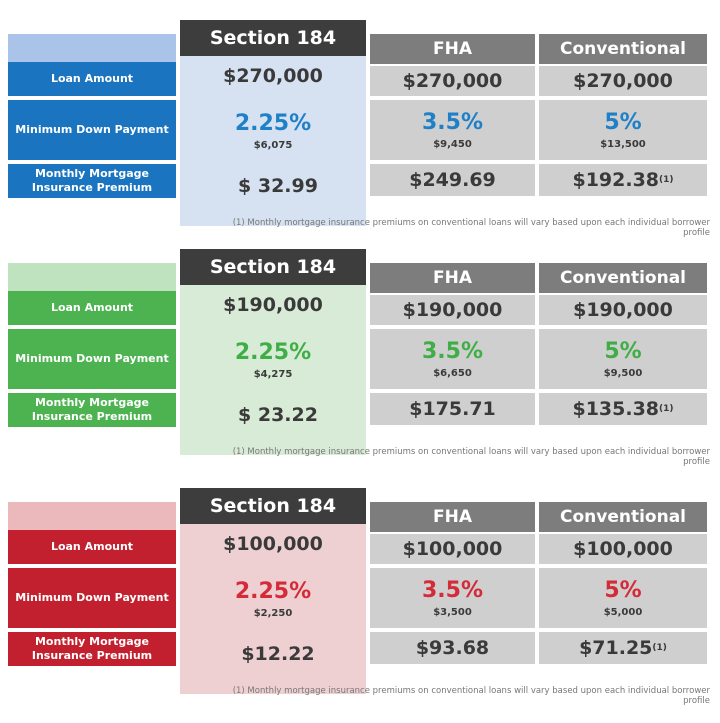  What do you see at coordinates (616, 180) in the screenshot?
I see `conv-mip-value: $192.38` at bounding box center [616, 180].